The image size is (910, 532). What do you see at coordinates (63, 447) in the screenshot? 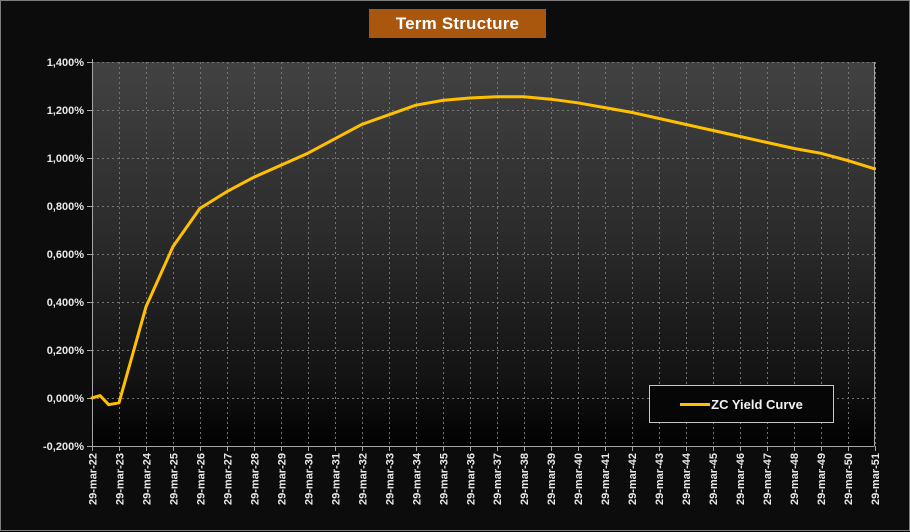
I see `y-axis-tick-label: -0,200%` at bounding box center [63, 447].